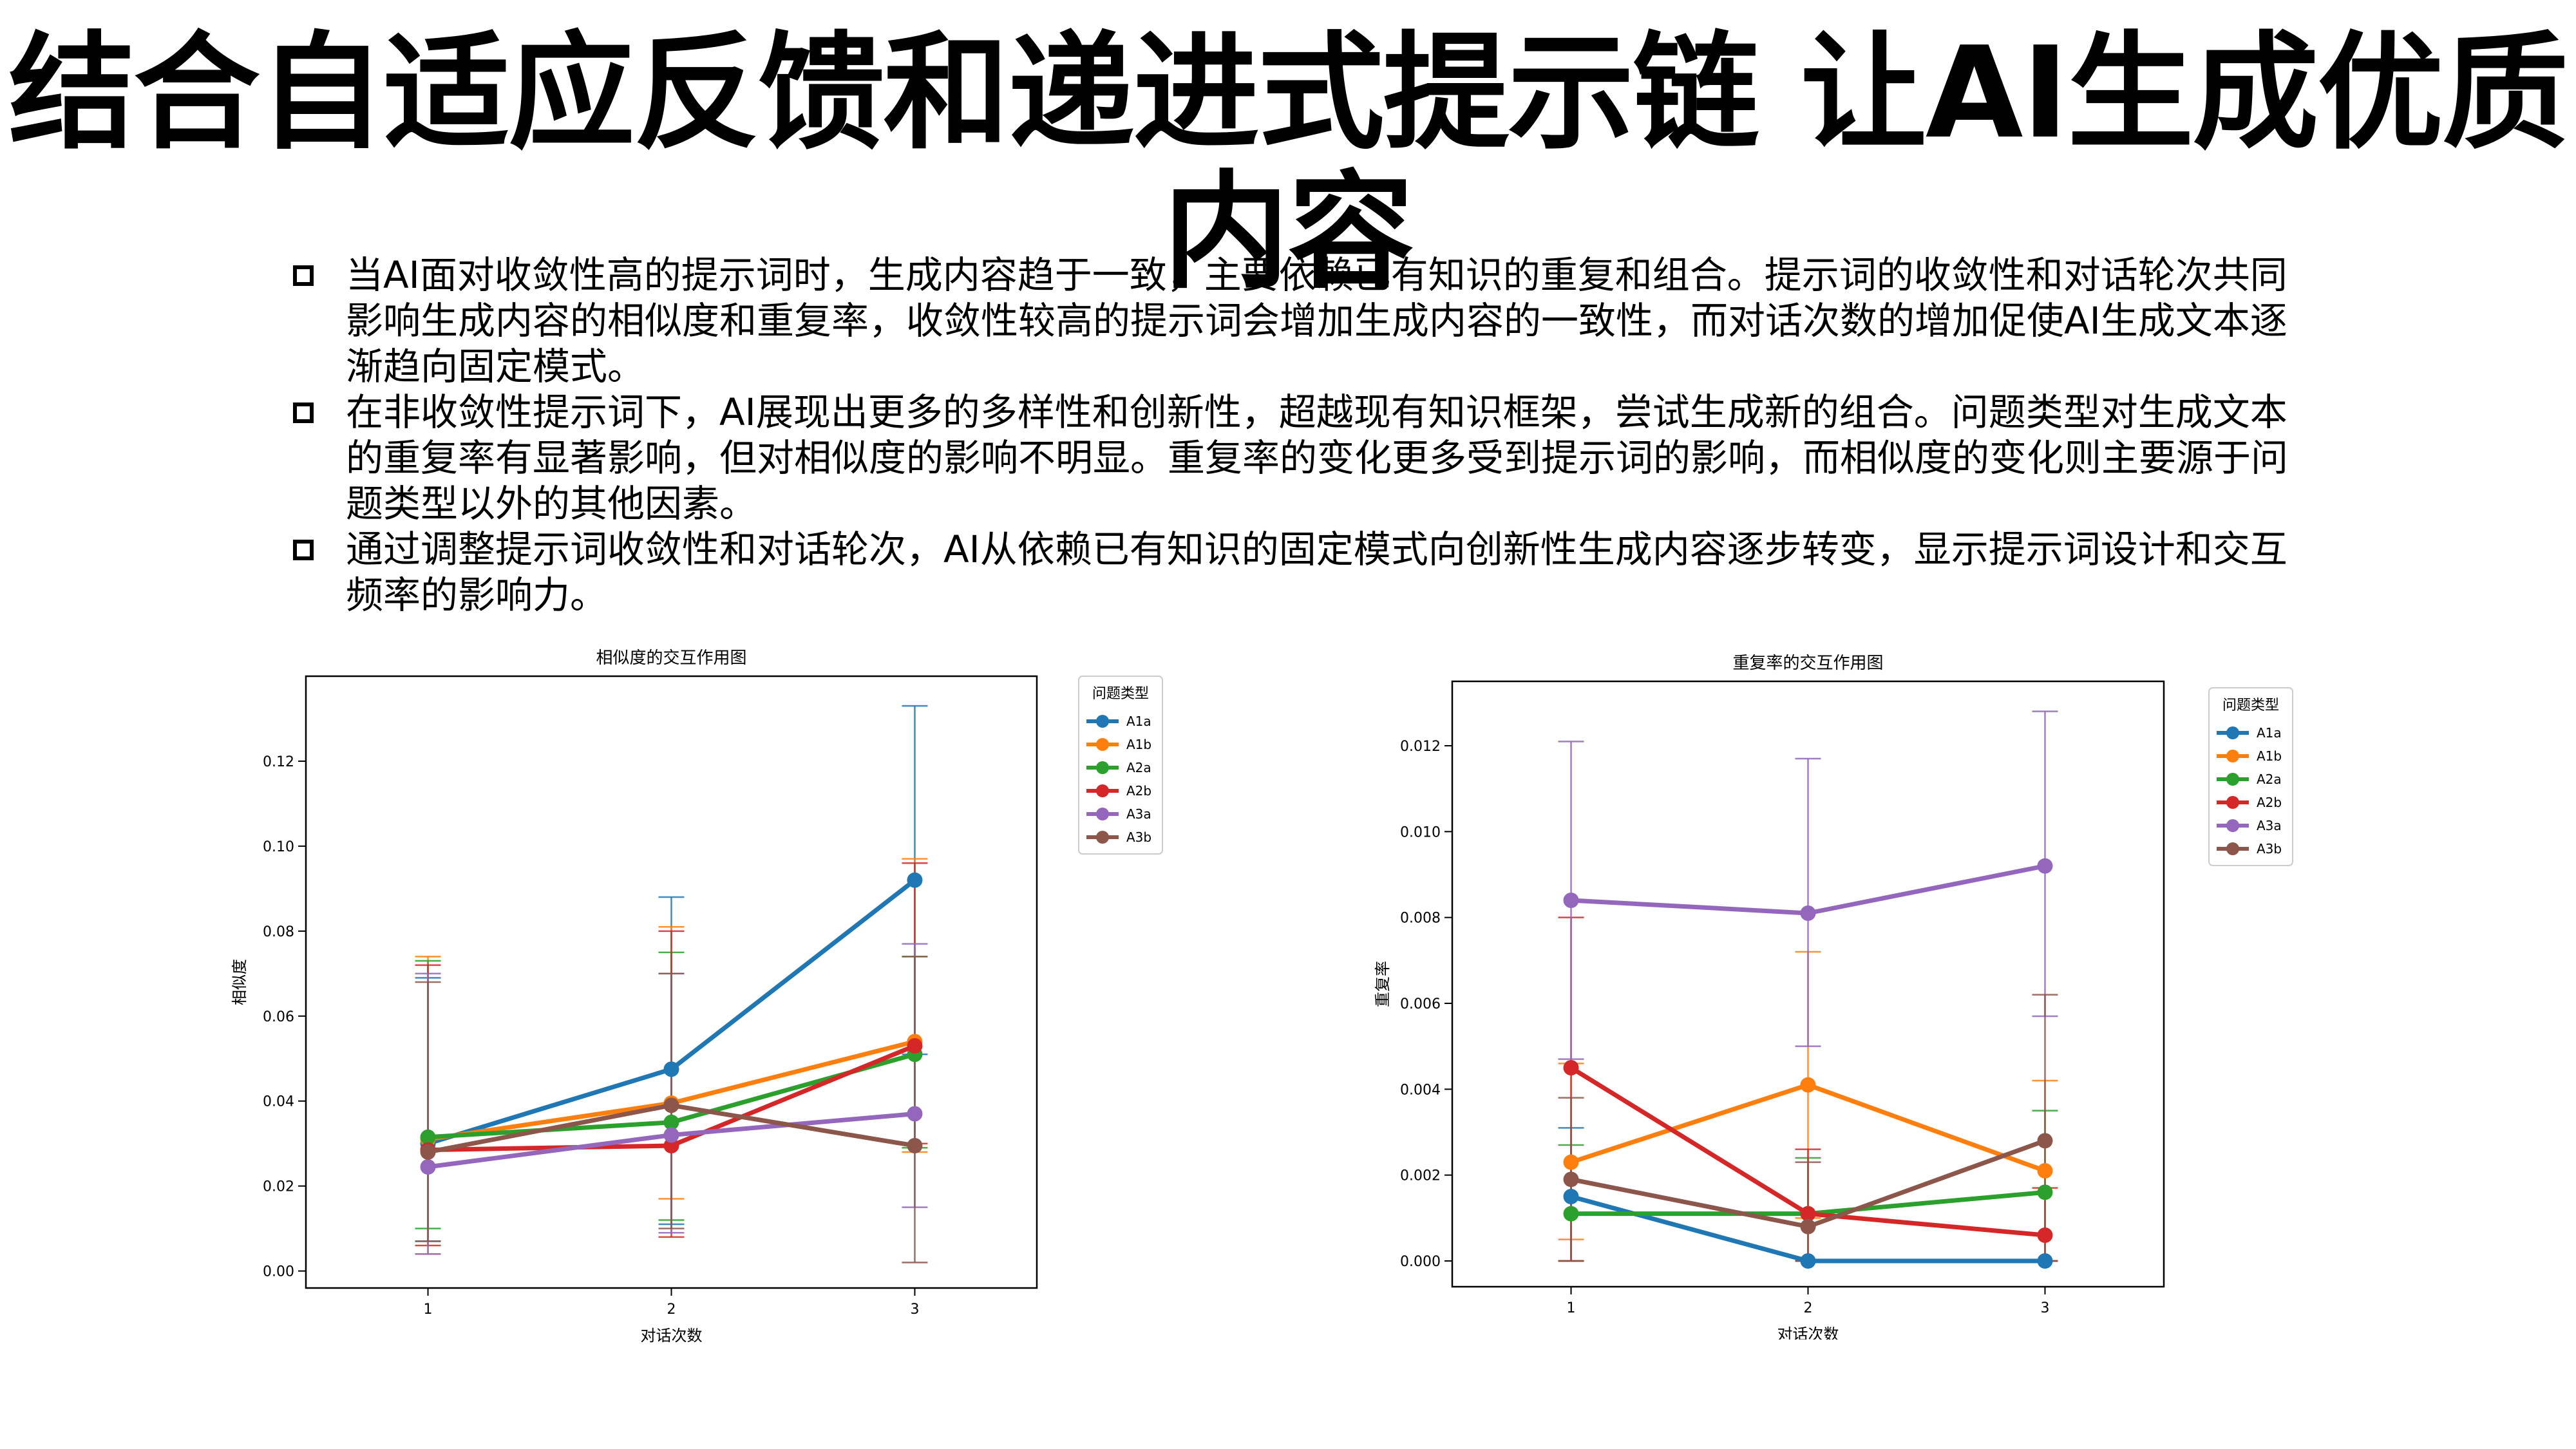  What do you see at coordinates (240, 982) in the screenshot?
I see `y-axis-label: 相似度` at bounding box center [240, 982].